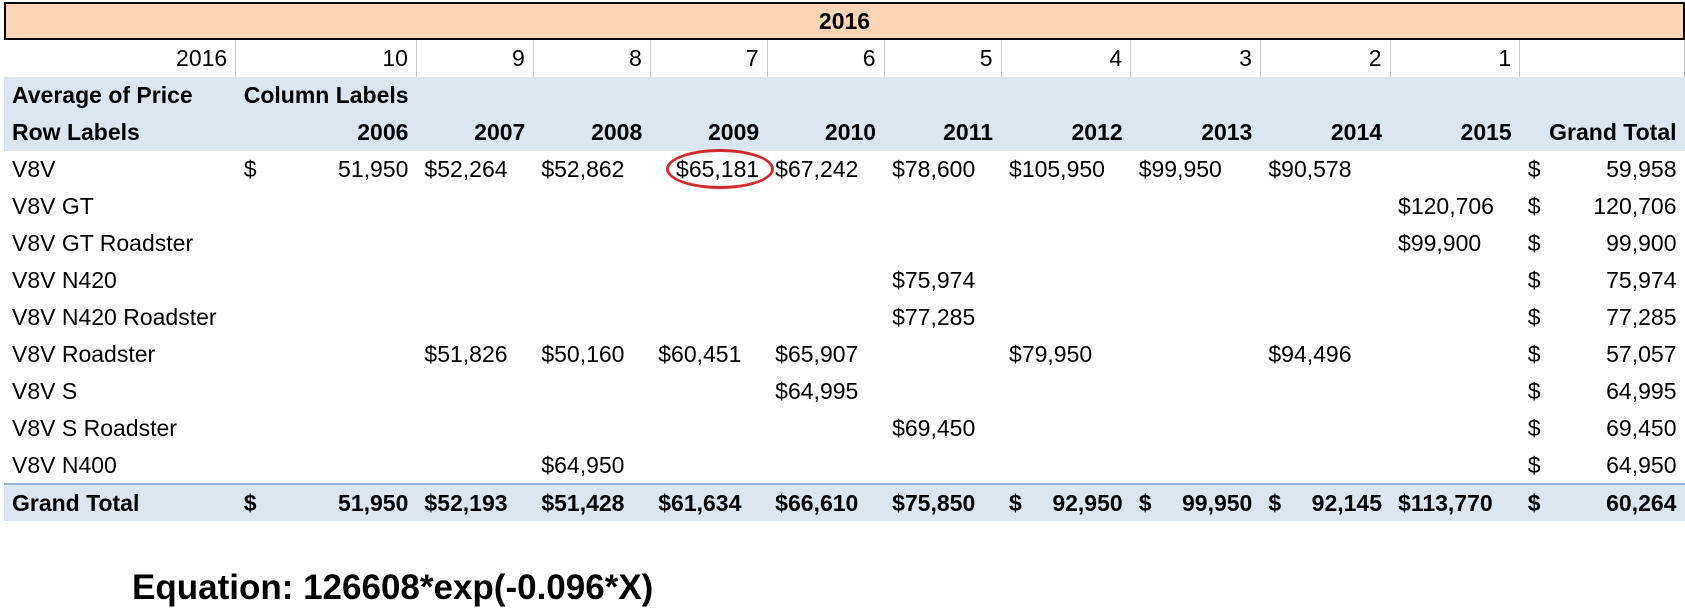 This screenshot has height=615, width=1685. Describe the element at coordinates (1325, 132) in the screenshot. I see `year-header-2014: 2014` at that location.